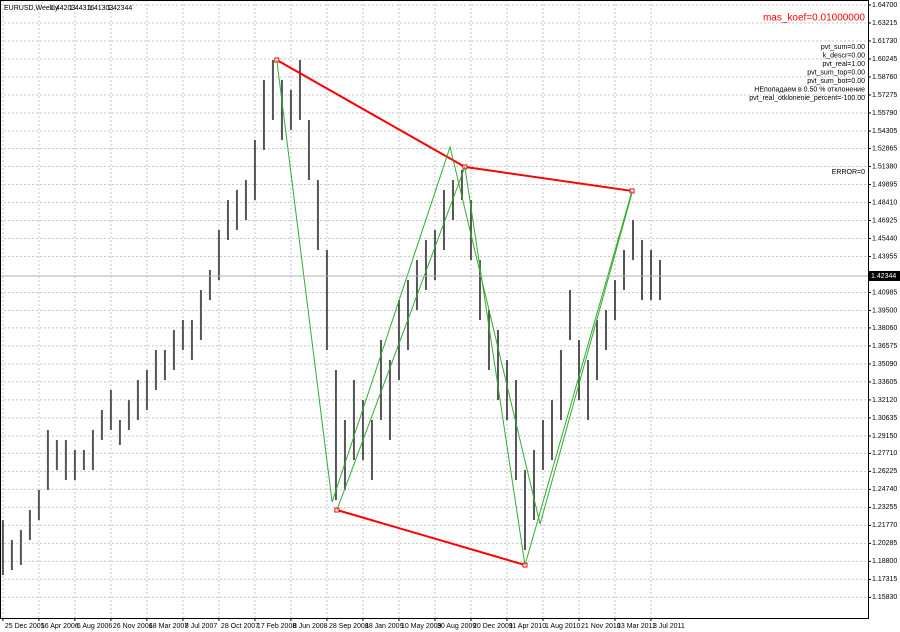  What do you see at coordinates (884, 346) in the screenshot?
I see `y-tick-label: 1.36575` at bounding box center [884, 346].